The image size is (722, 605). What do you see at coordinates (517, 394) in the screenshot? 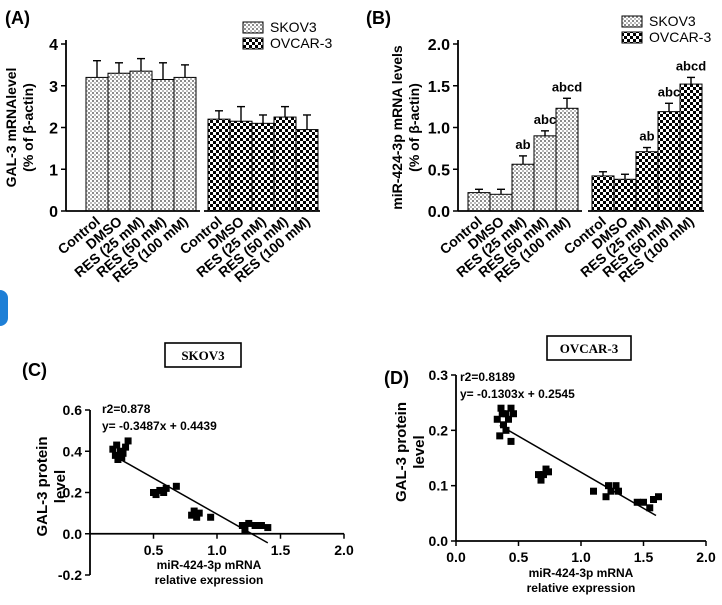
I see `regression-equation: y= -0.1303x + 0.2545` at bounding box center [517, 394].